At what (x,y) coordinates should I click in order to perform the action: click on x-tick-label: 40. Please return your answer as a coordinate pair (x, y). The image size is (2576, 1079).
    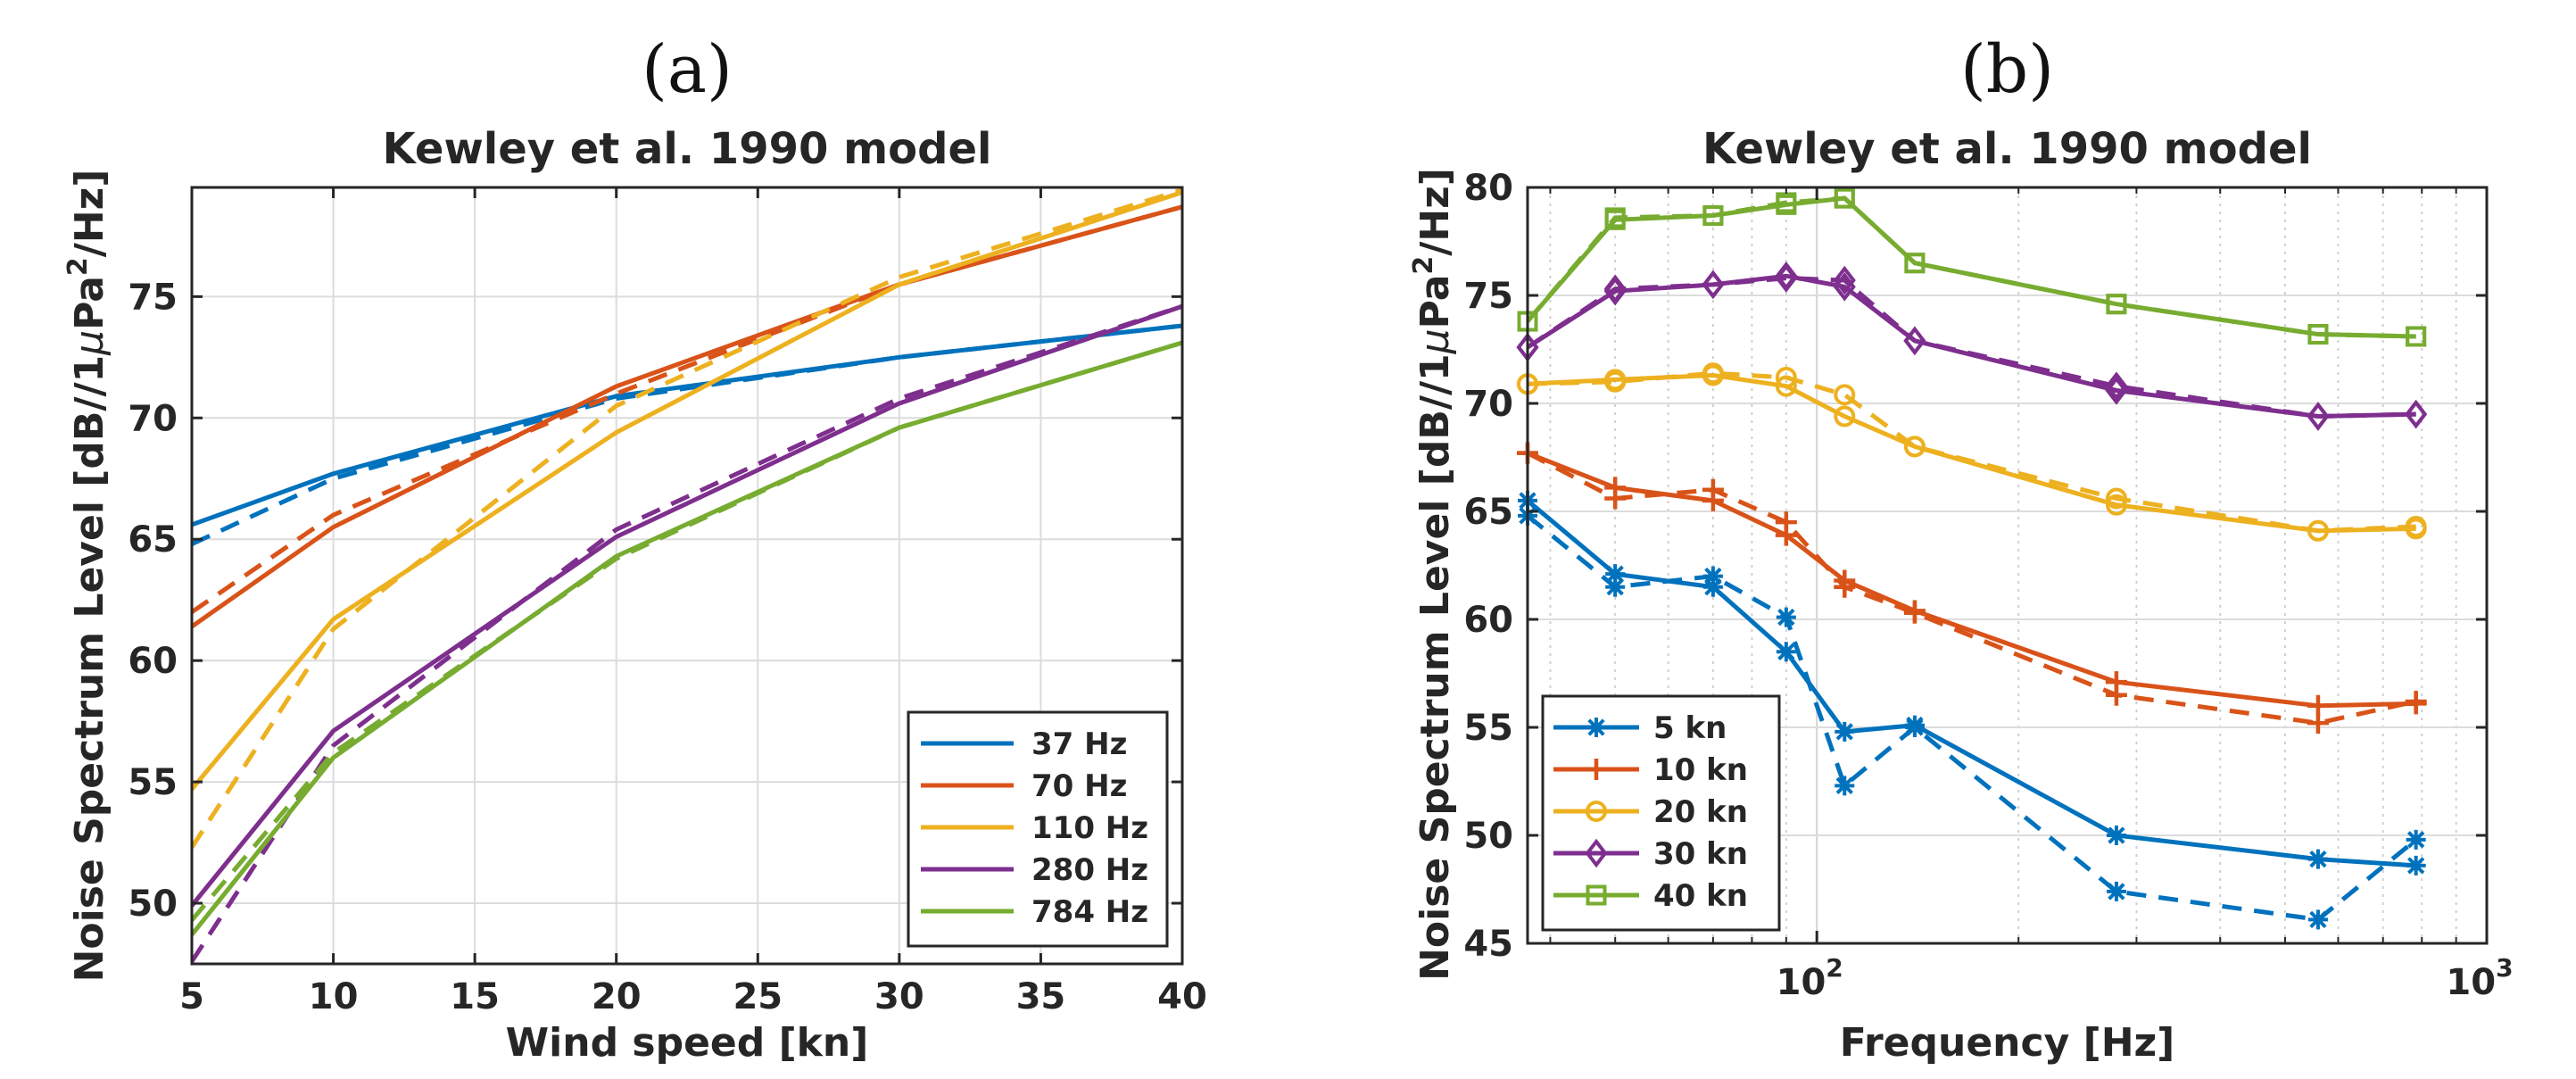
    Looking at the image, I should click on (1182, 996).